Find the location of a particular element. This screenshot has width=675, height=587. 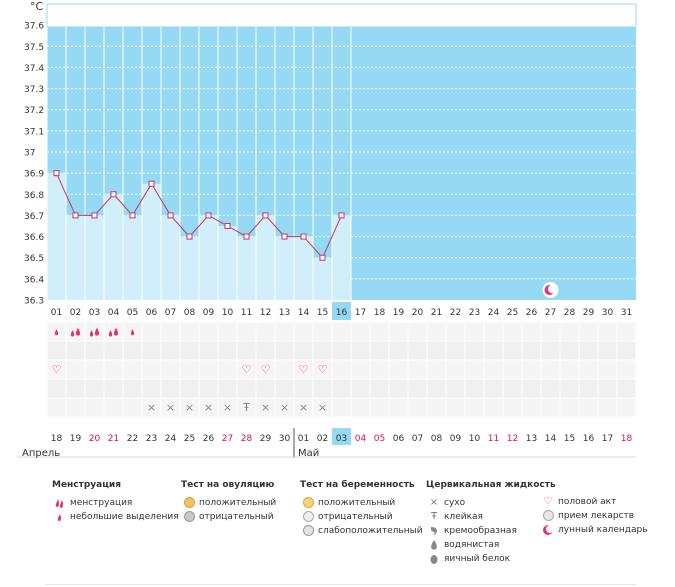

calendar-date-label: 23 is located at coordinates (151, 439).